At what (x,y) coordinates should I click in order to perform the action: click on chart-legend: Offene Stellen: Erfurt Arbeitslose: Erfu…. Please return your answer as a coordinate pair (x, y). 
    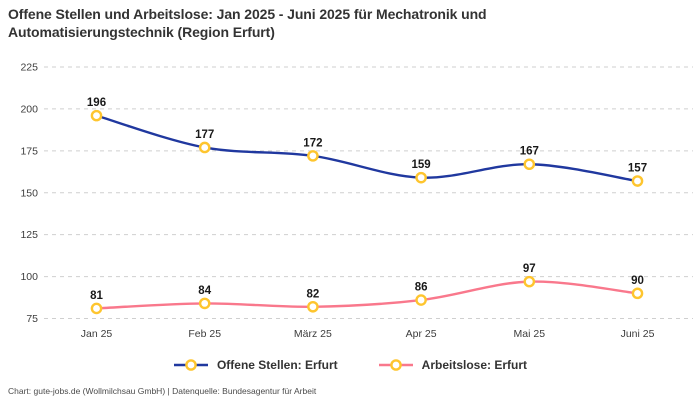
    Looking at the image, I should click on (350, 365).